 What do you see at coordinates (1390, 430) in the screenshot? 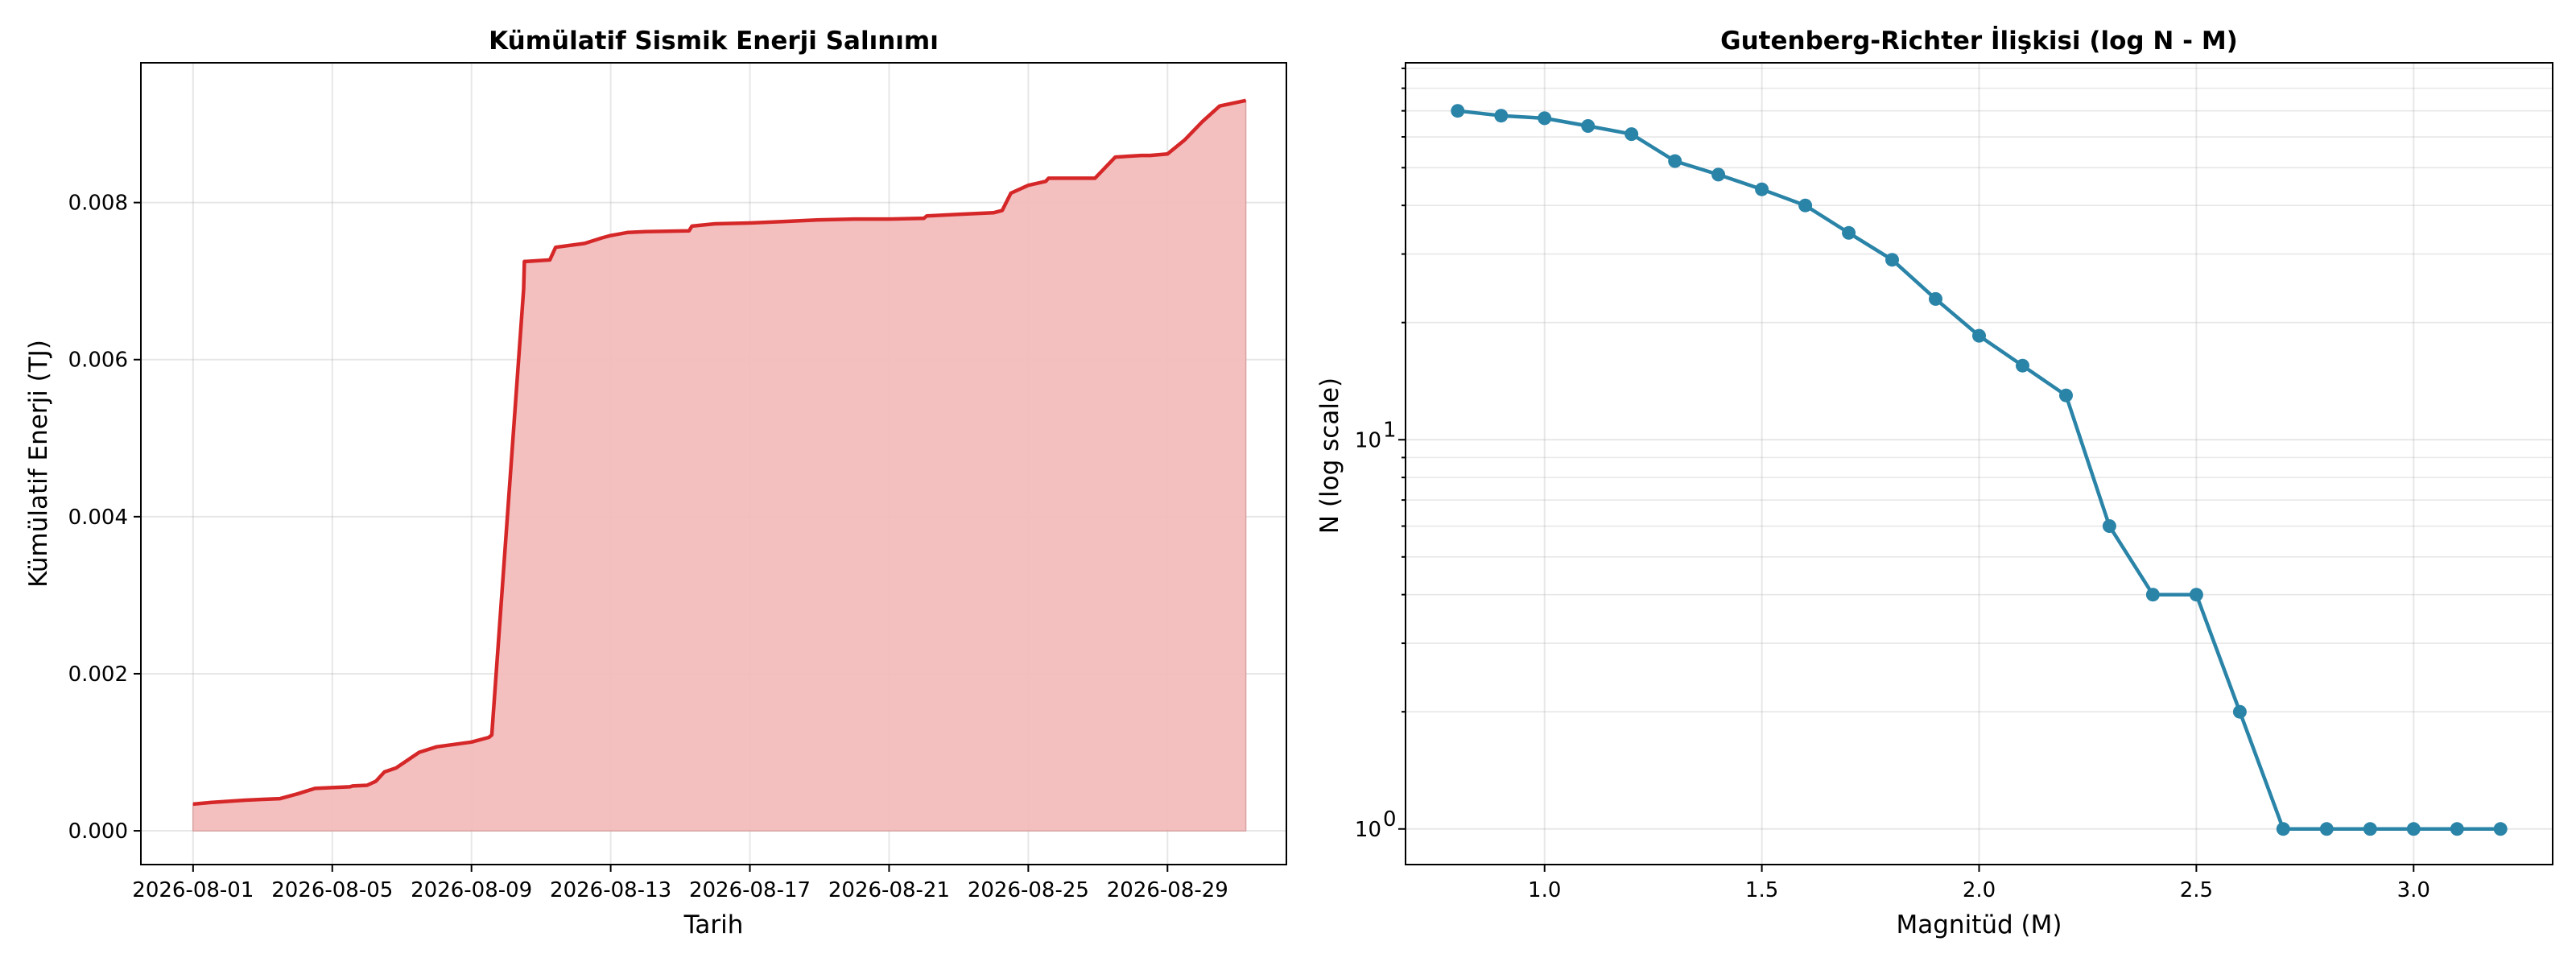
I see `y-tick-exponent: 1` at bounding box center [1390, 430].